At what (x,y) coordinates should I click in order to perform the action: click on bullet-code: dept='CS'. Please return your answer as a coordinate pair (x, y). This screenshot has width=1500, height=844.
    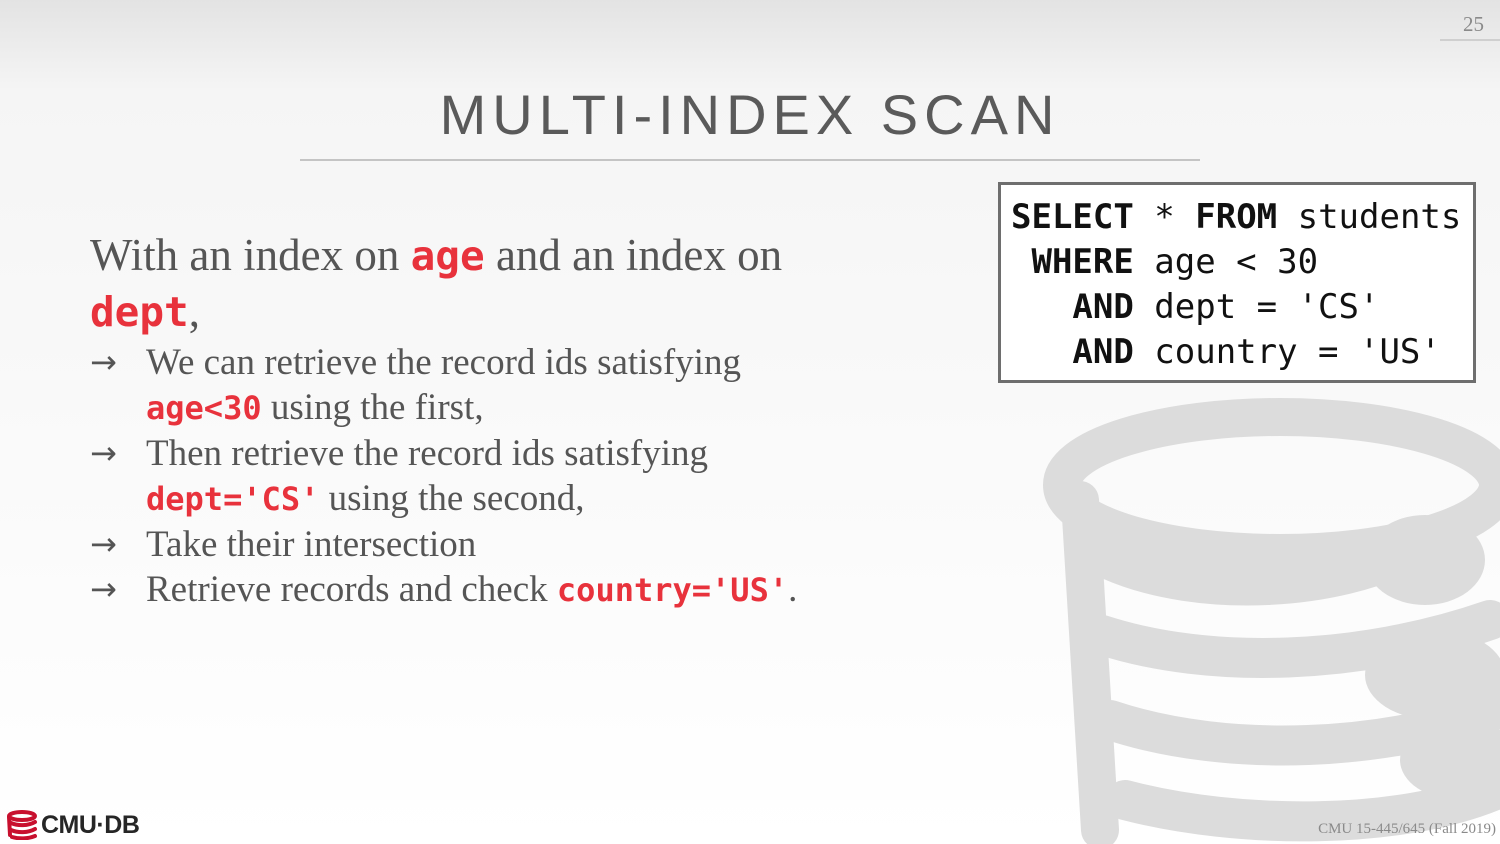
    Looking at the image, I should click on (233, 499).